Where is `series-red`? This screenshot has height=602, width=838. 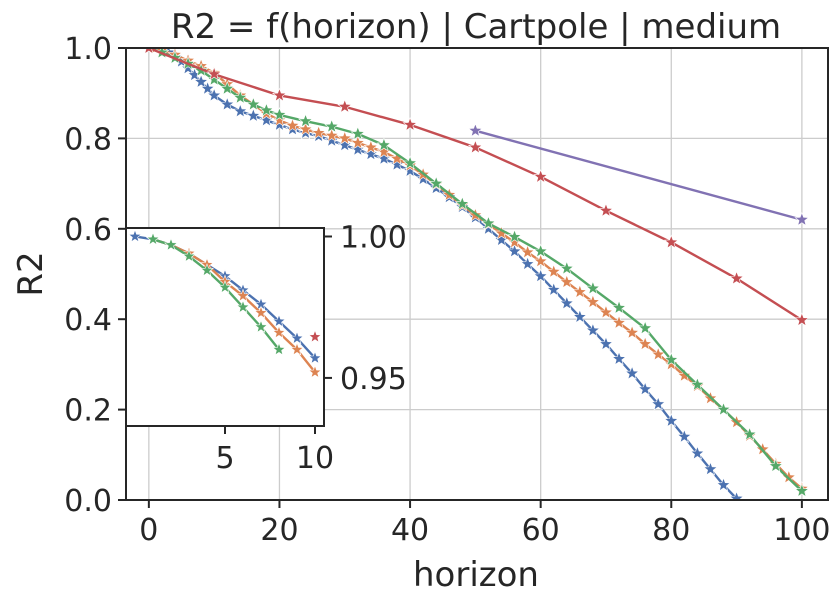
series-red is located at coordinates (315, 336).